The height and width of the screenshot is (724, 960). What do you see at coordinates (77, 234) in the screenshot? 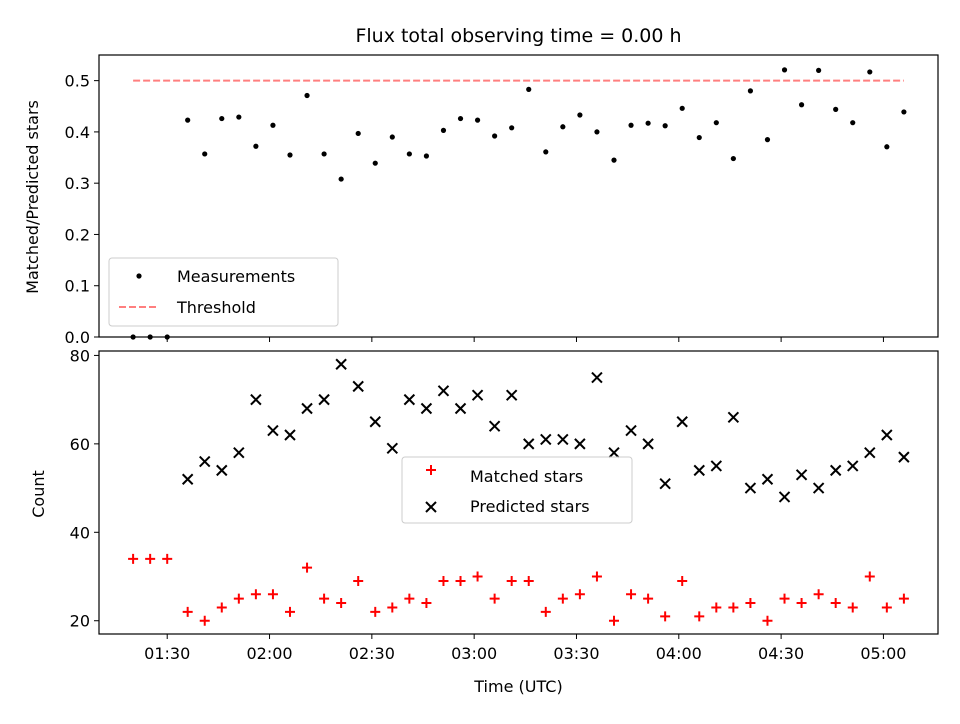
I see `top-y-tick-label: 0.2` at bounding box center [77, 234].